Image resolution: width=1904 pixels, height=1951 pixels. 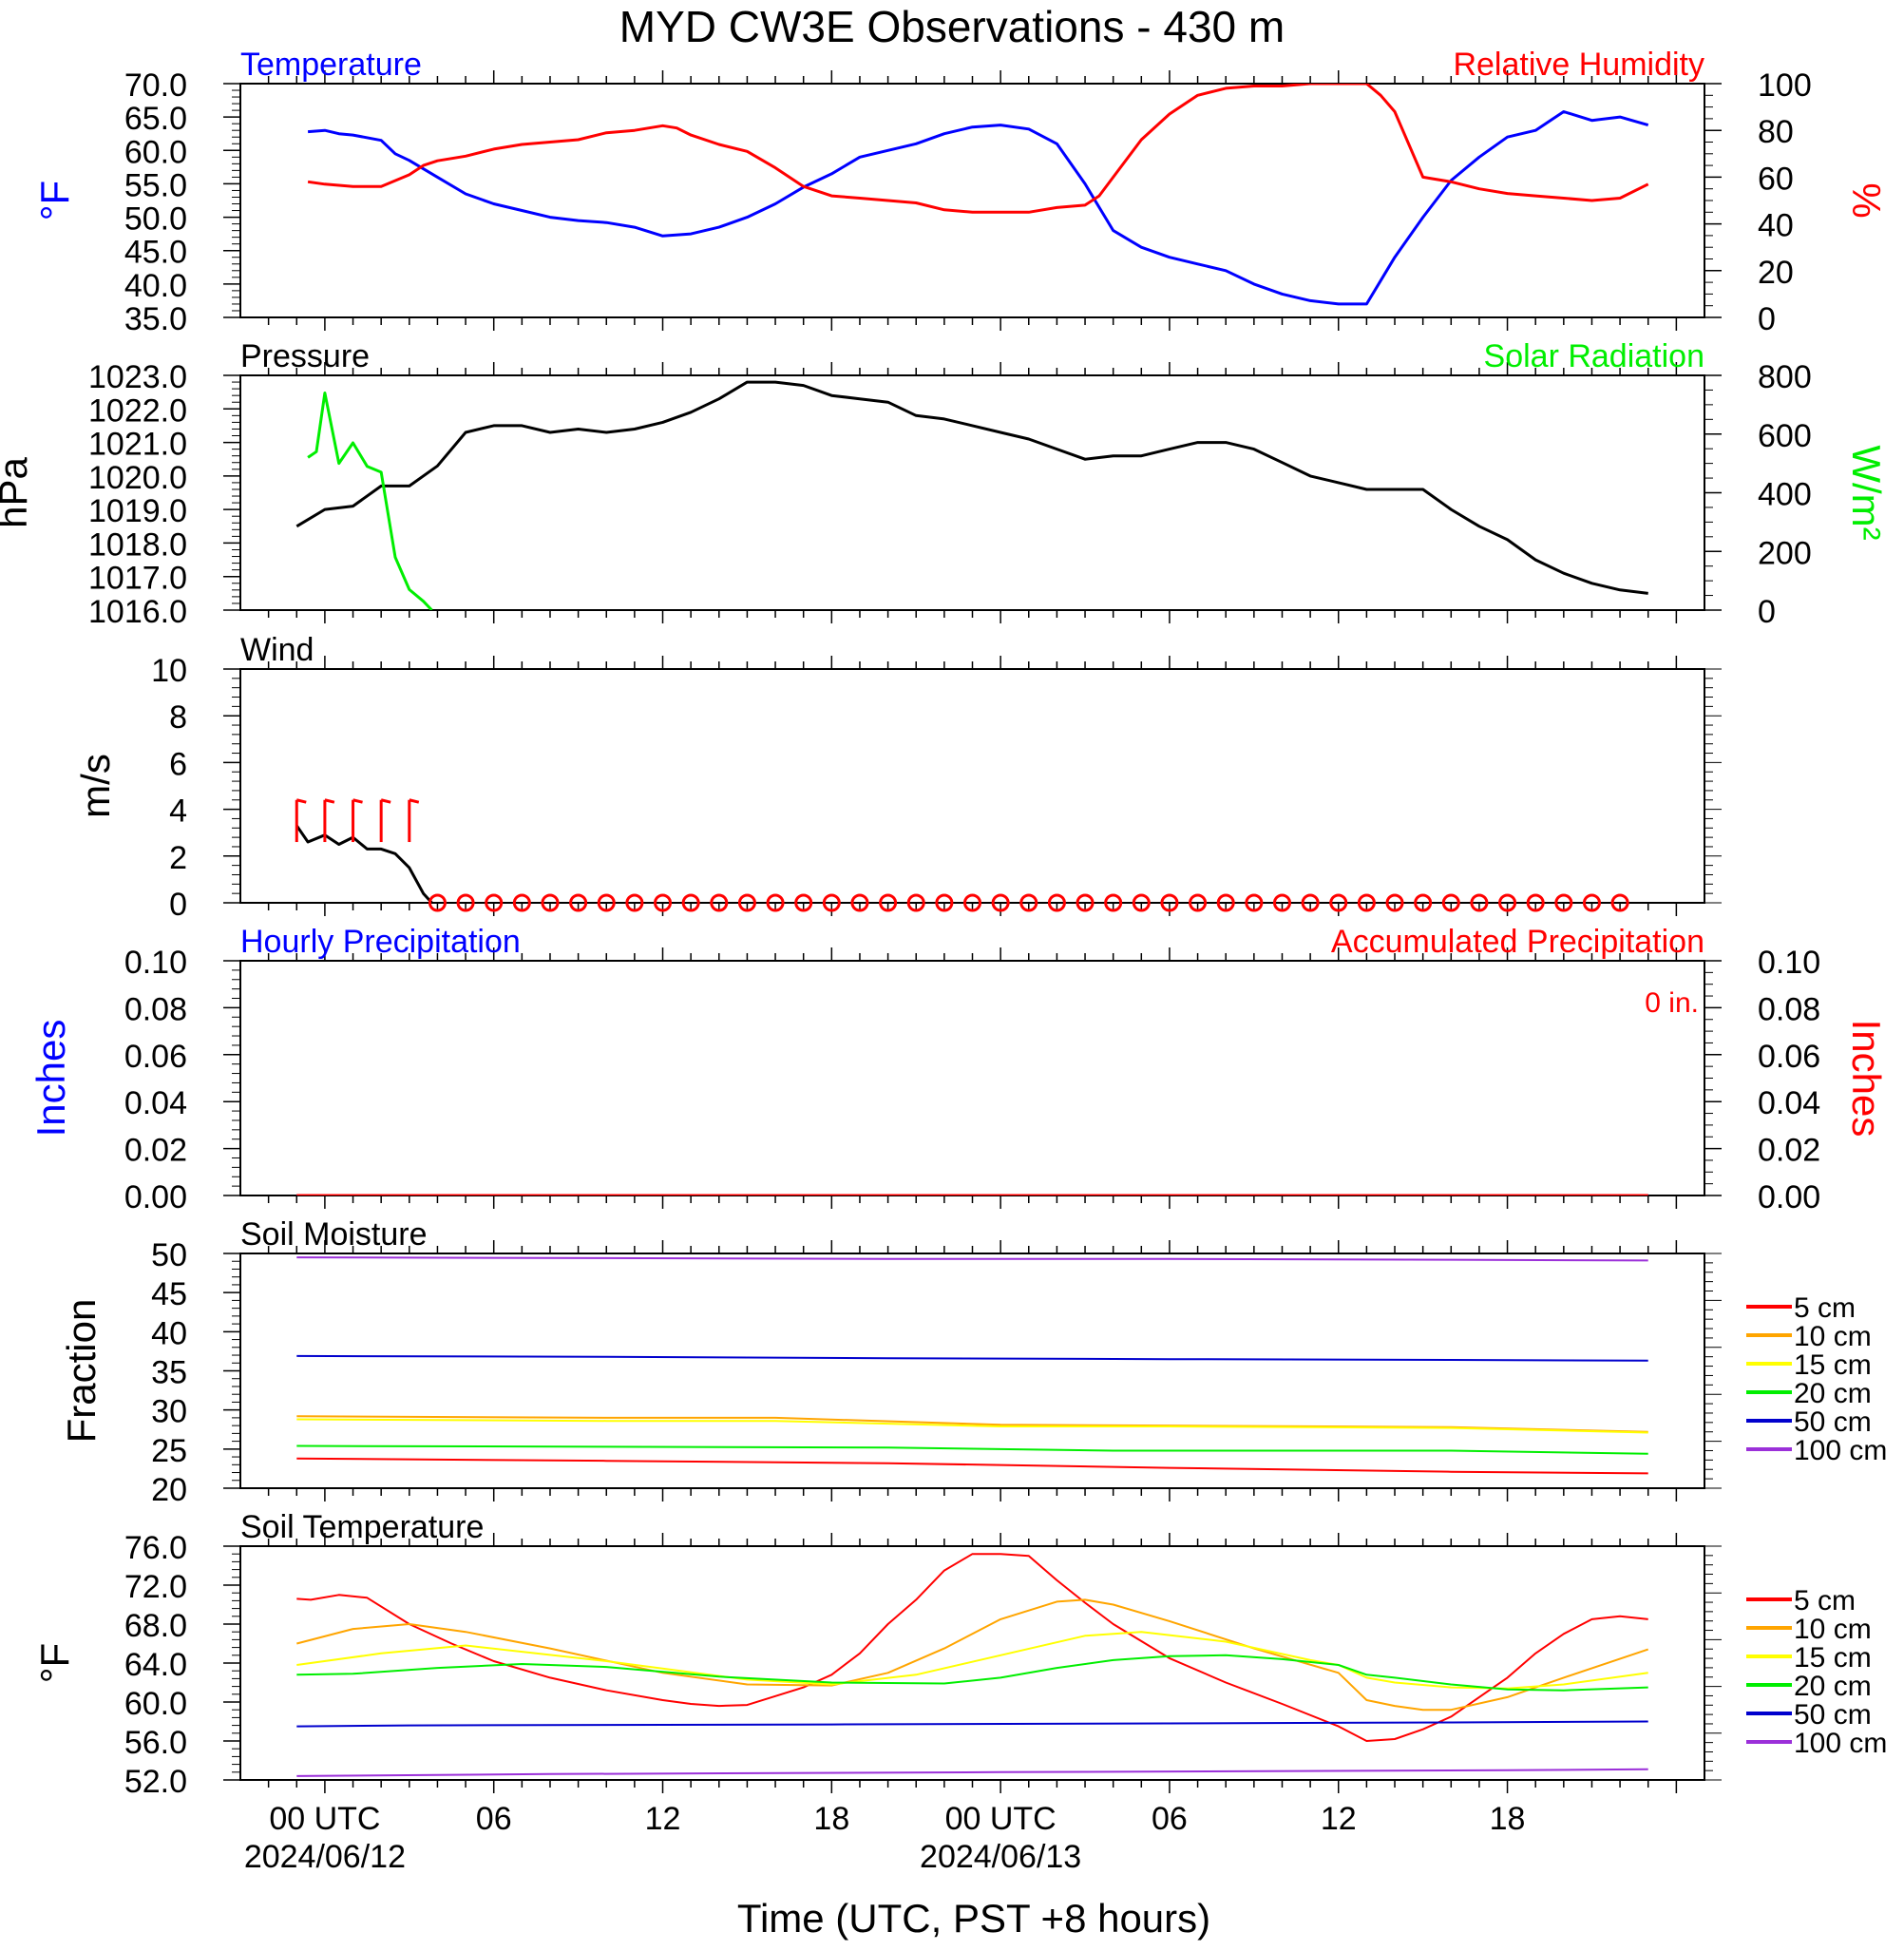 I want to click on y-tick-label-left: 1016.0, so click(x=137, y=612).